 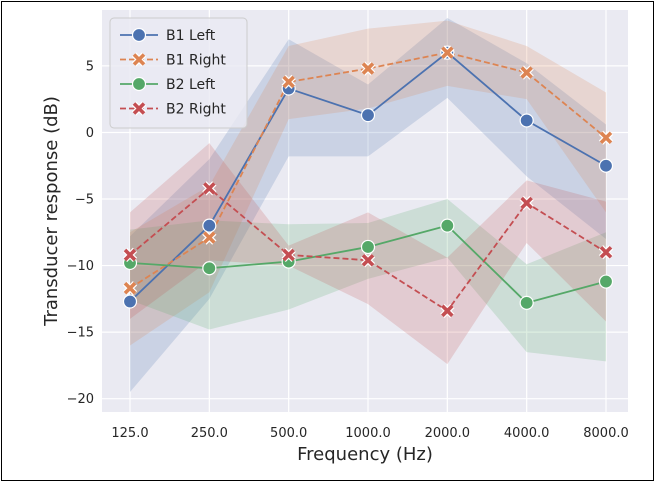 What do you see at coordinates (196, 61) in the screenshot?
I see `legend-label: B1 Right` at bounding box center [196, 61].